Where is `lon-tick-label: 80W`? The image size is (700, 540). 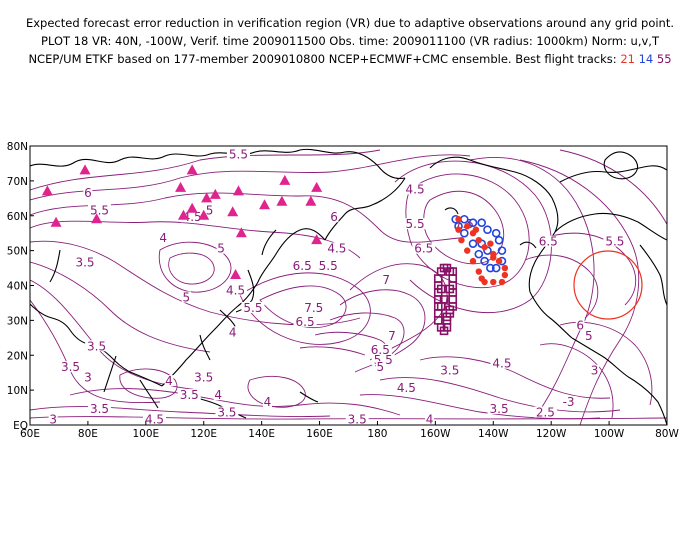 lon-tick-label: 80W is located at coordinates (667, 434).